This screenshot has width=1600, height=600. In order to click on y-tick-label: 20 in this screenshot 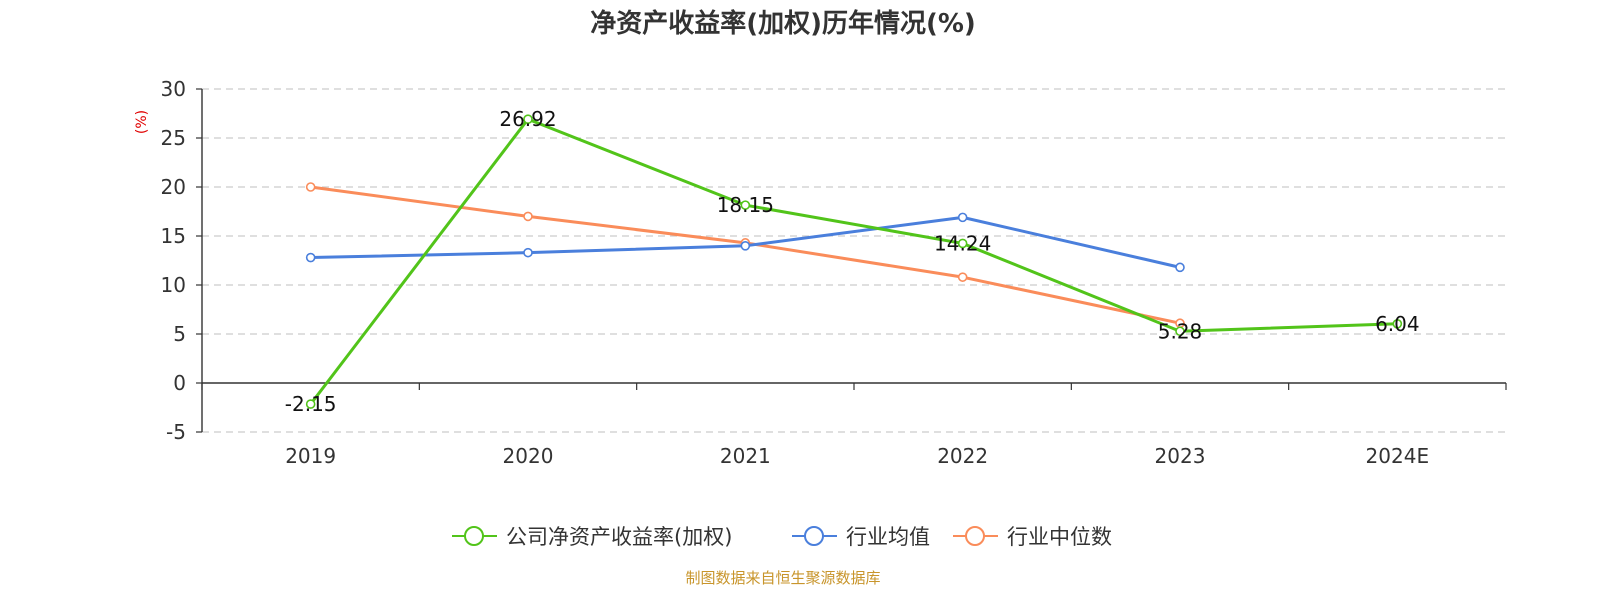, I will do `click(173, 187)`.